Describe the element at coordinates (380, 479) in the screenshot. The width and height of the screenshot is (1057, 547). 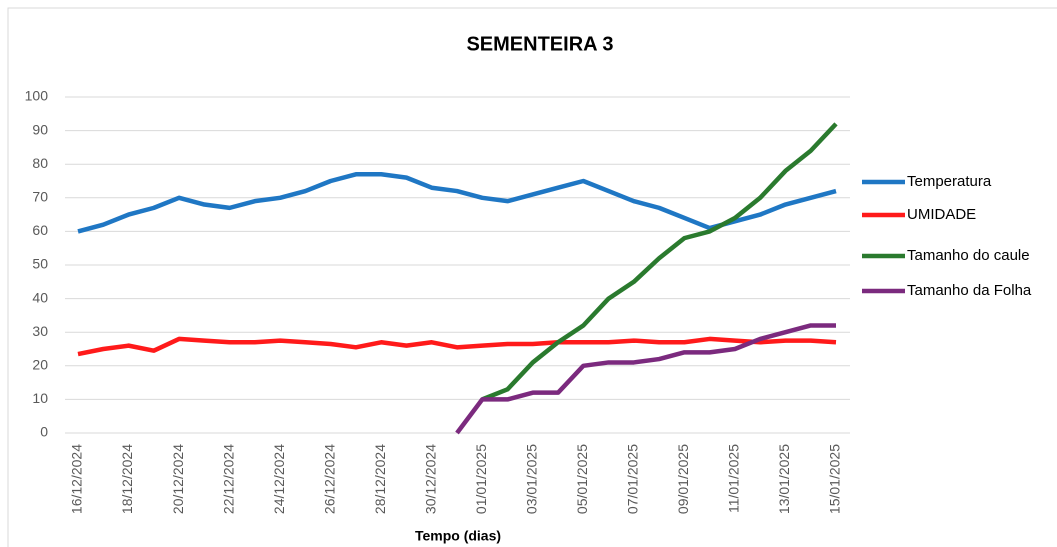
I see `x-tick-label: 28/12/2024` at that location.